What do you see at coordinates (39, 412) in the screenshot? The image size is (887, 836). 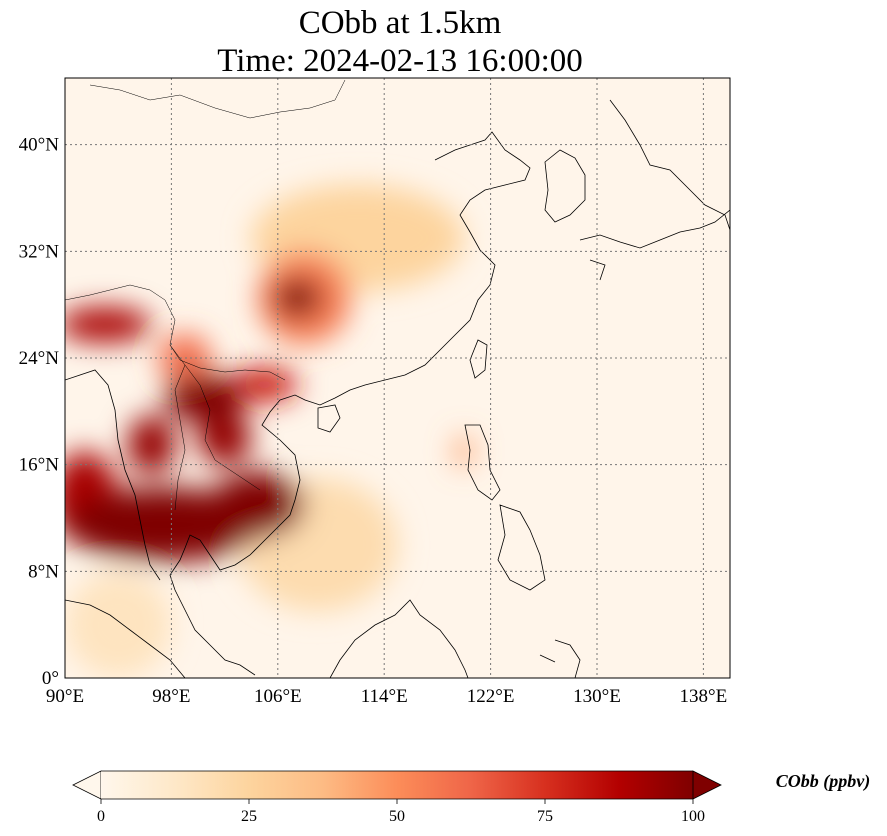 I see `latitude-ticks: 0° 8°N 16°N 24°N 32°N 40°N` at bounding box center [39, 412].